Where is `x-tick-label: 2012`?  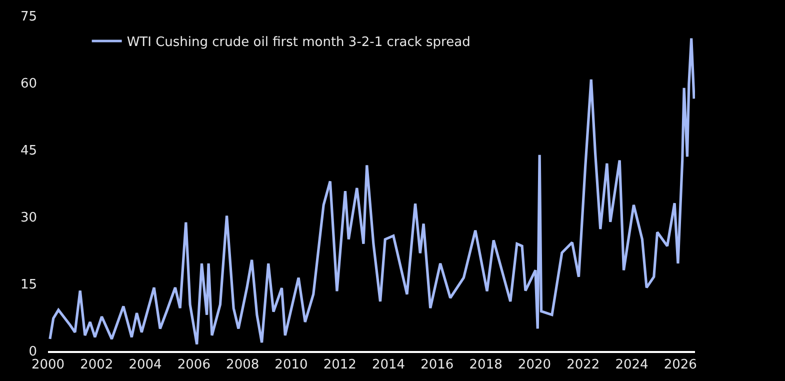 x-tick-label: 2012 is located at coordinates (339, 365).